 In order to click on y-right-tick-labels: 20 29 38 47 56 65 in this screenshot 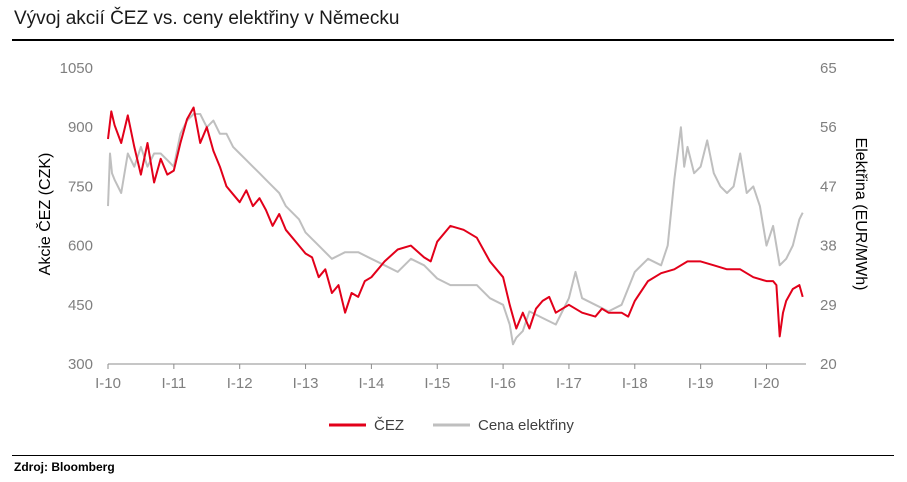, I will do `click(828, 216)`.